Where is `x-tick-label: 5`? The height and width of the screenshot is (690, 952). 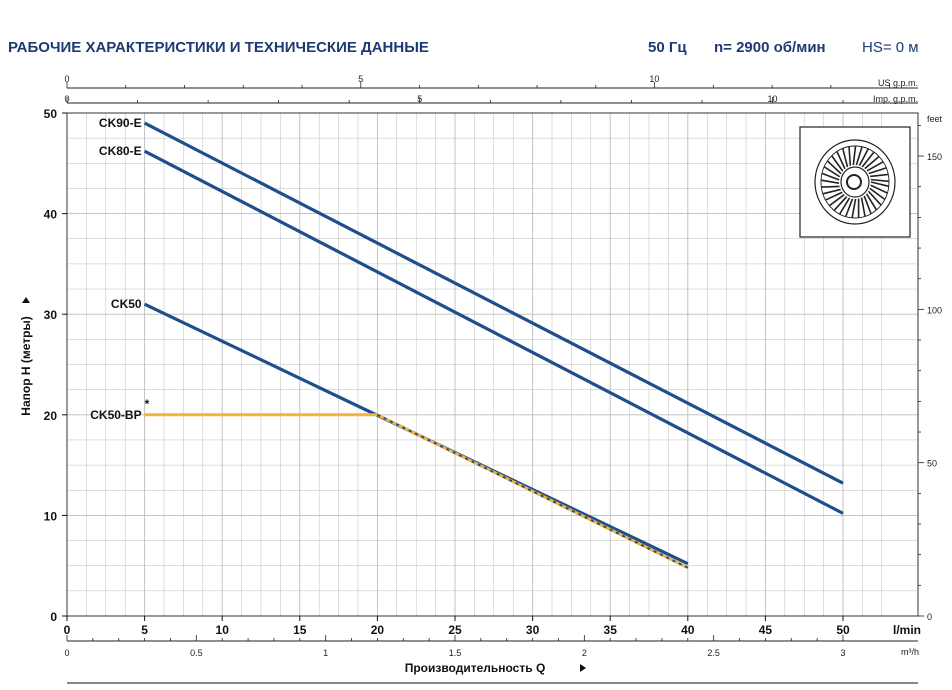 x-tick-label: 5 is located at coordinates (144, 630).